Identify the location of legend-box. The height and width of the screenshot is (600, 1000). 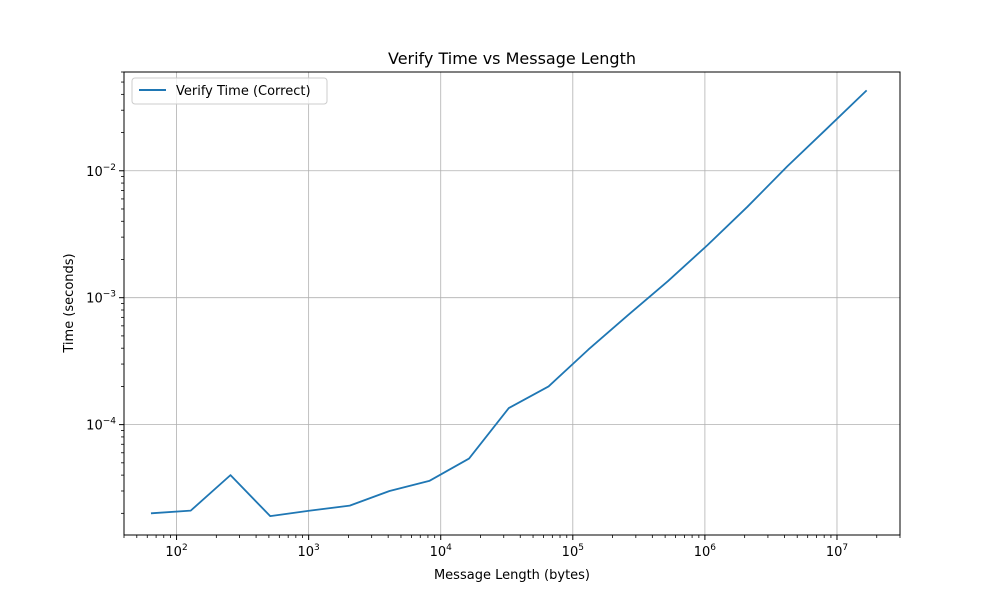
(229, 91).